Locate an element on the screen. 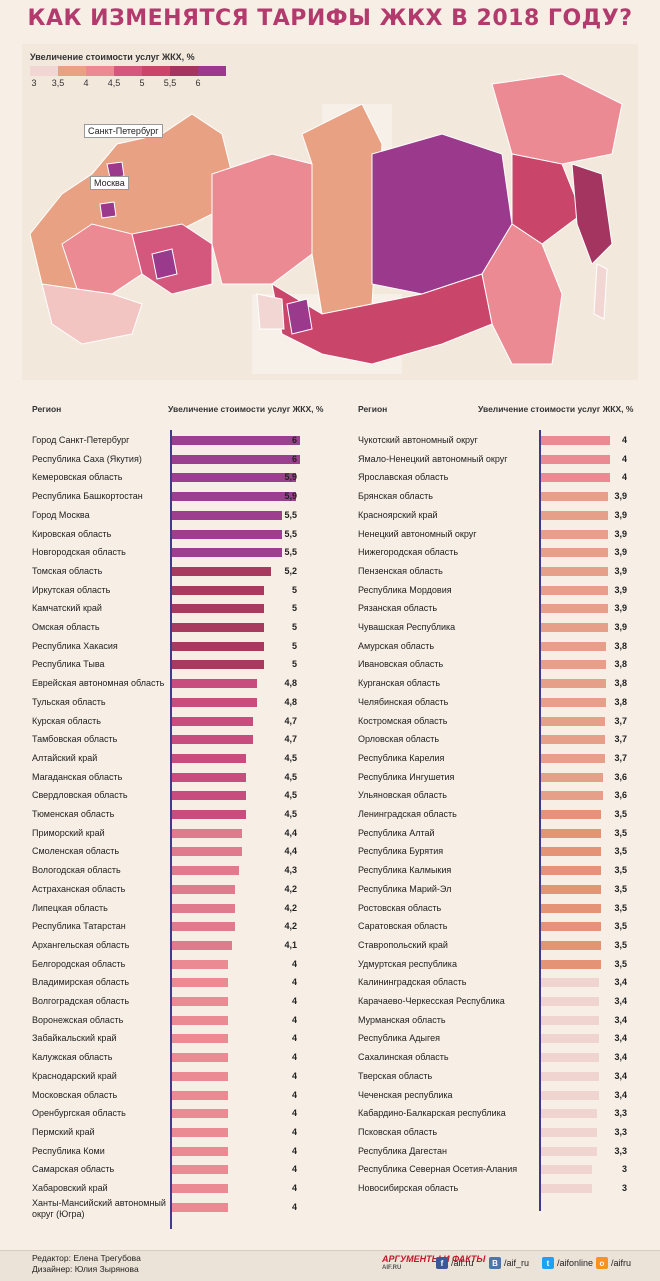 The width and height of the screenshot is (660, 1281). bar-category-label: Республика Адыгея is located at coordinates (399, 1038).